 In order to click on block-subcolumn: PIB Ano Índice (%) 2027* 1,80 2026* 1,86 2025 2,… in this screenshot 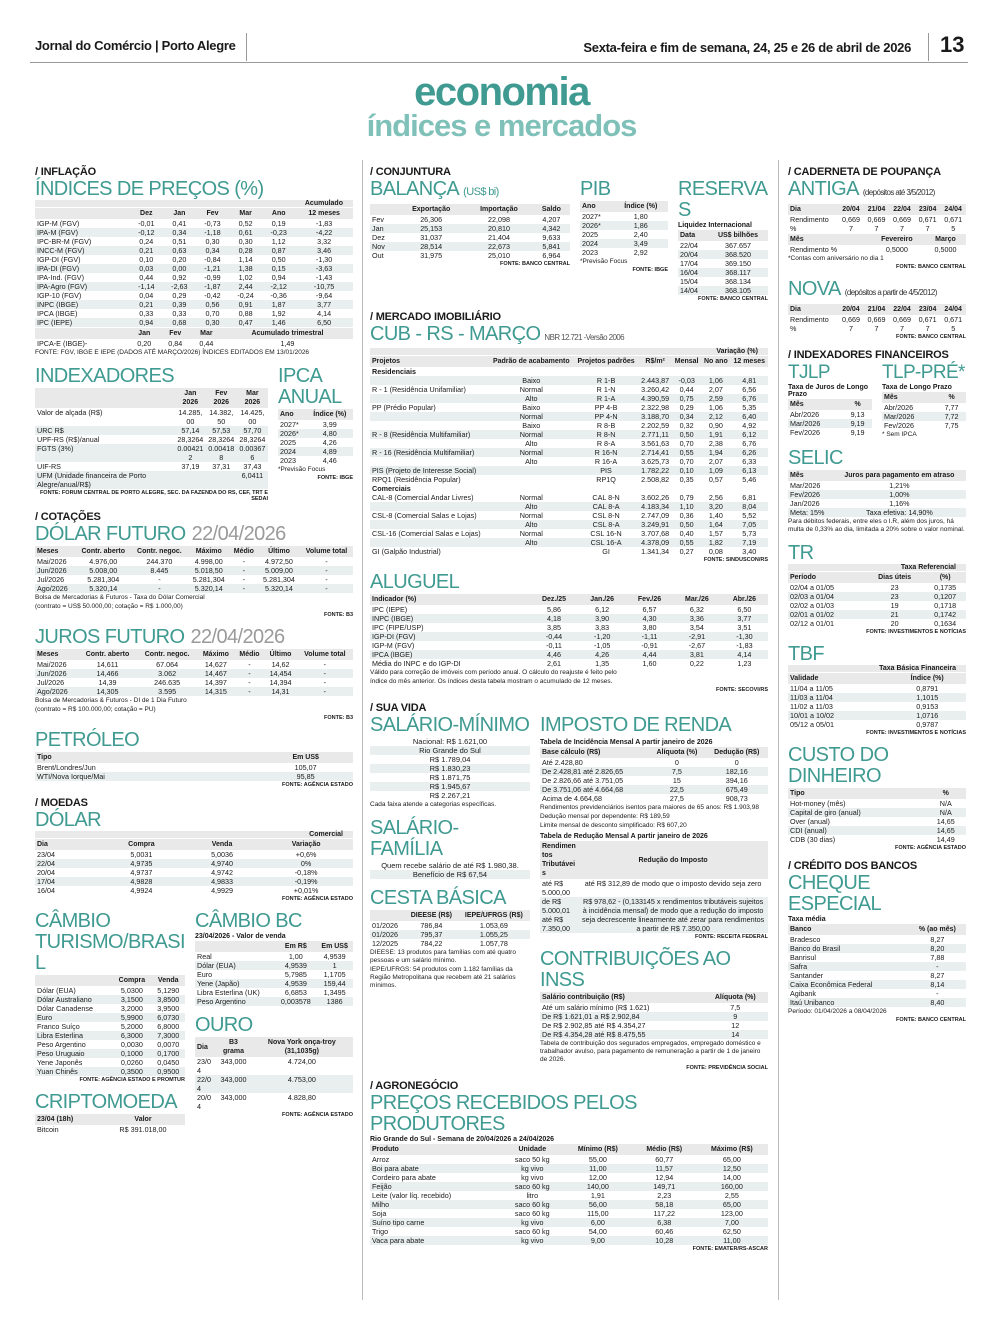, I will do `click(624, 226)`.